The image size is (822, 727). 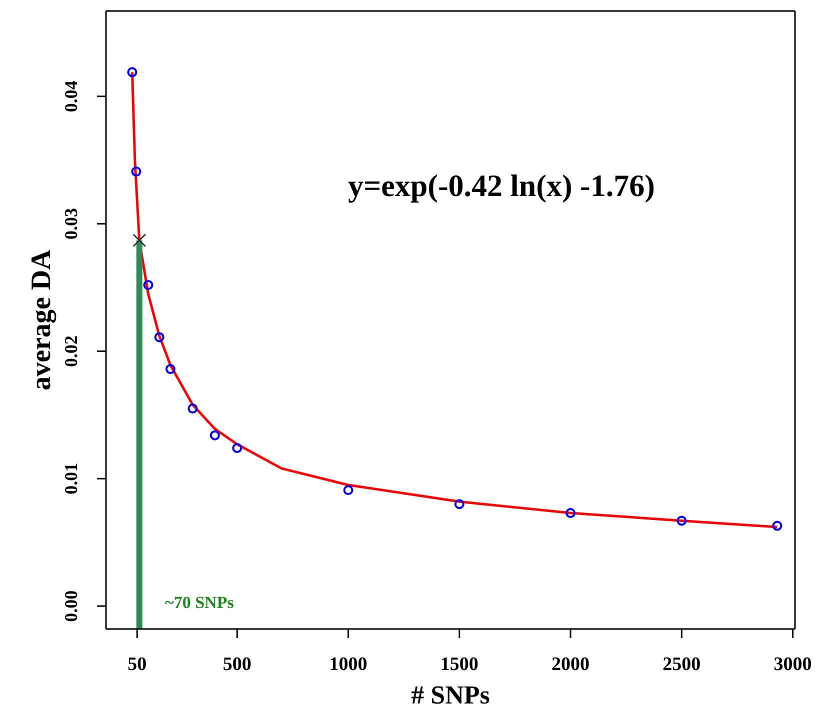 I want to click on x-tick-label: 1500, so click(x=459, y=664).